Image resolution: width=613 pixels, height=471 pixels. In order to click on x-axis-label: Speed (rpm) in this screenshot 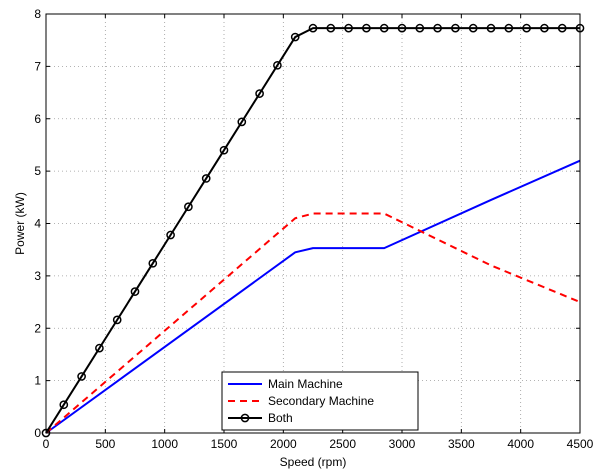, I will do `click(313, 462)`.